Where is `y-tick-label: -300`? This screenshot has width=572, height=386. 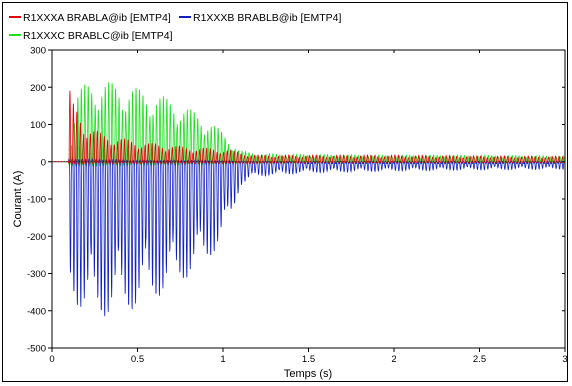
y-tick-label: -300 is located at coordinates (36, 274).